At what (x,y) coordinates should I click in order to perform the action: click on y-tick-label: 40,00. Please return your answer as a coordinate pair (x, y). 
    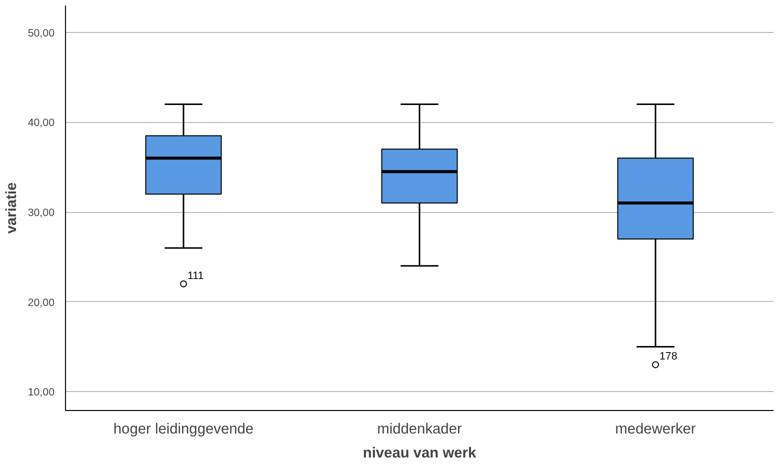
    Looking at the image, I should click on (41, 123).